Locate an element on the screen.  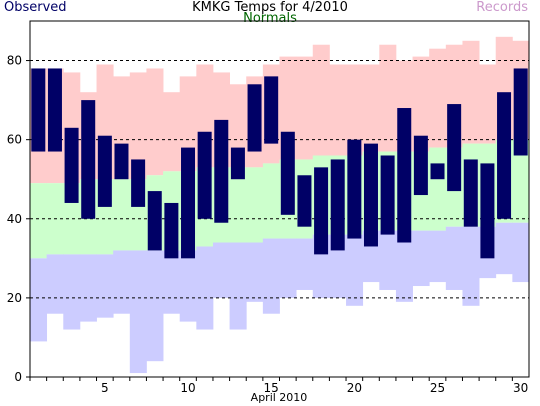
x-tick-label-10: 10 is located at coordinates (187, 388).